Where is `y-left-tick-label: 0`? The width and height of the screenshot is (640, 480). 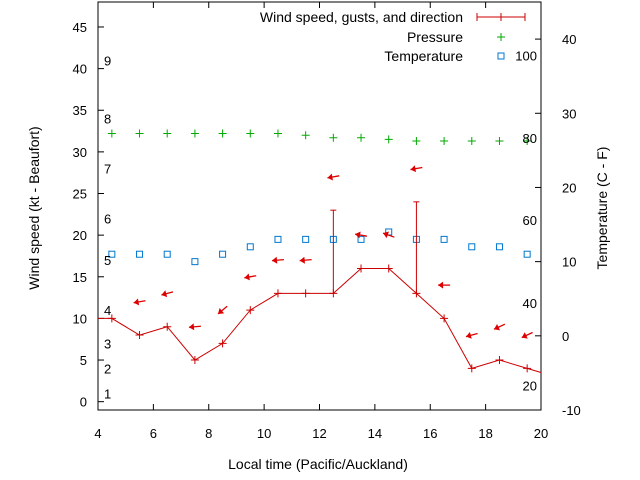
y-left-tick-label: 0 is located at coordinates (83, 402).